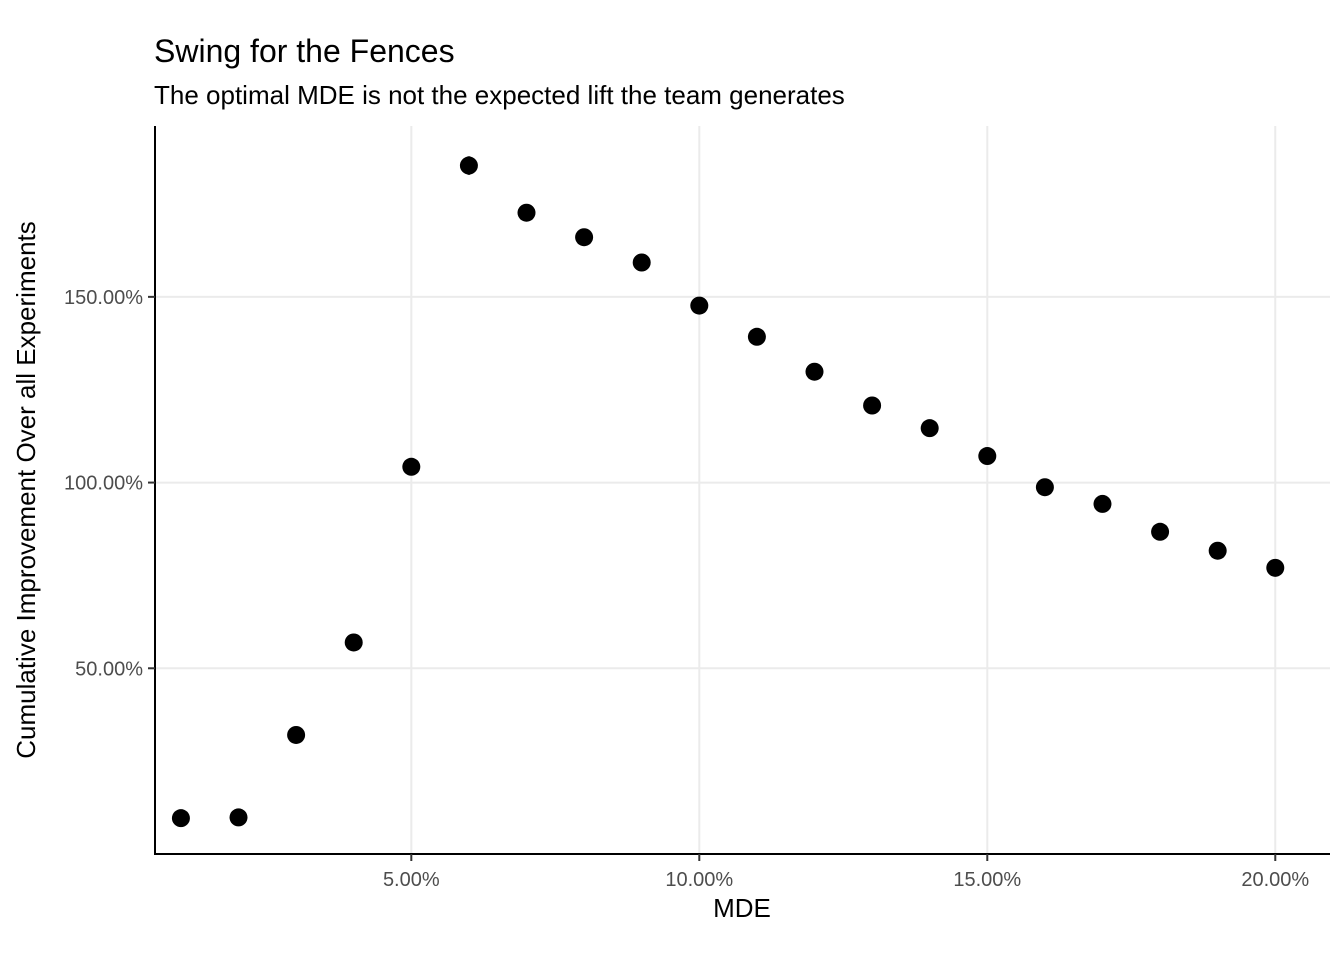 This screenshot has width=1344, height=960. I want to click on y-tick-label: 150.00%, so click(103, 298).